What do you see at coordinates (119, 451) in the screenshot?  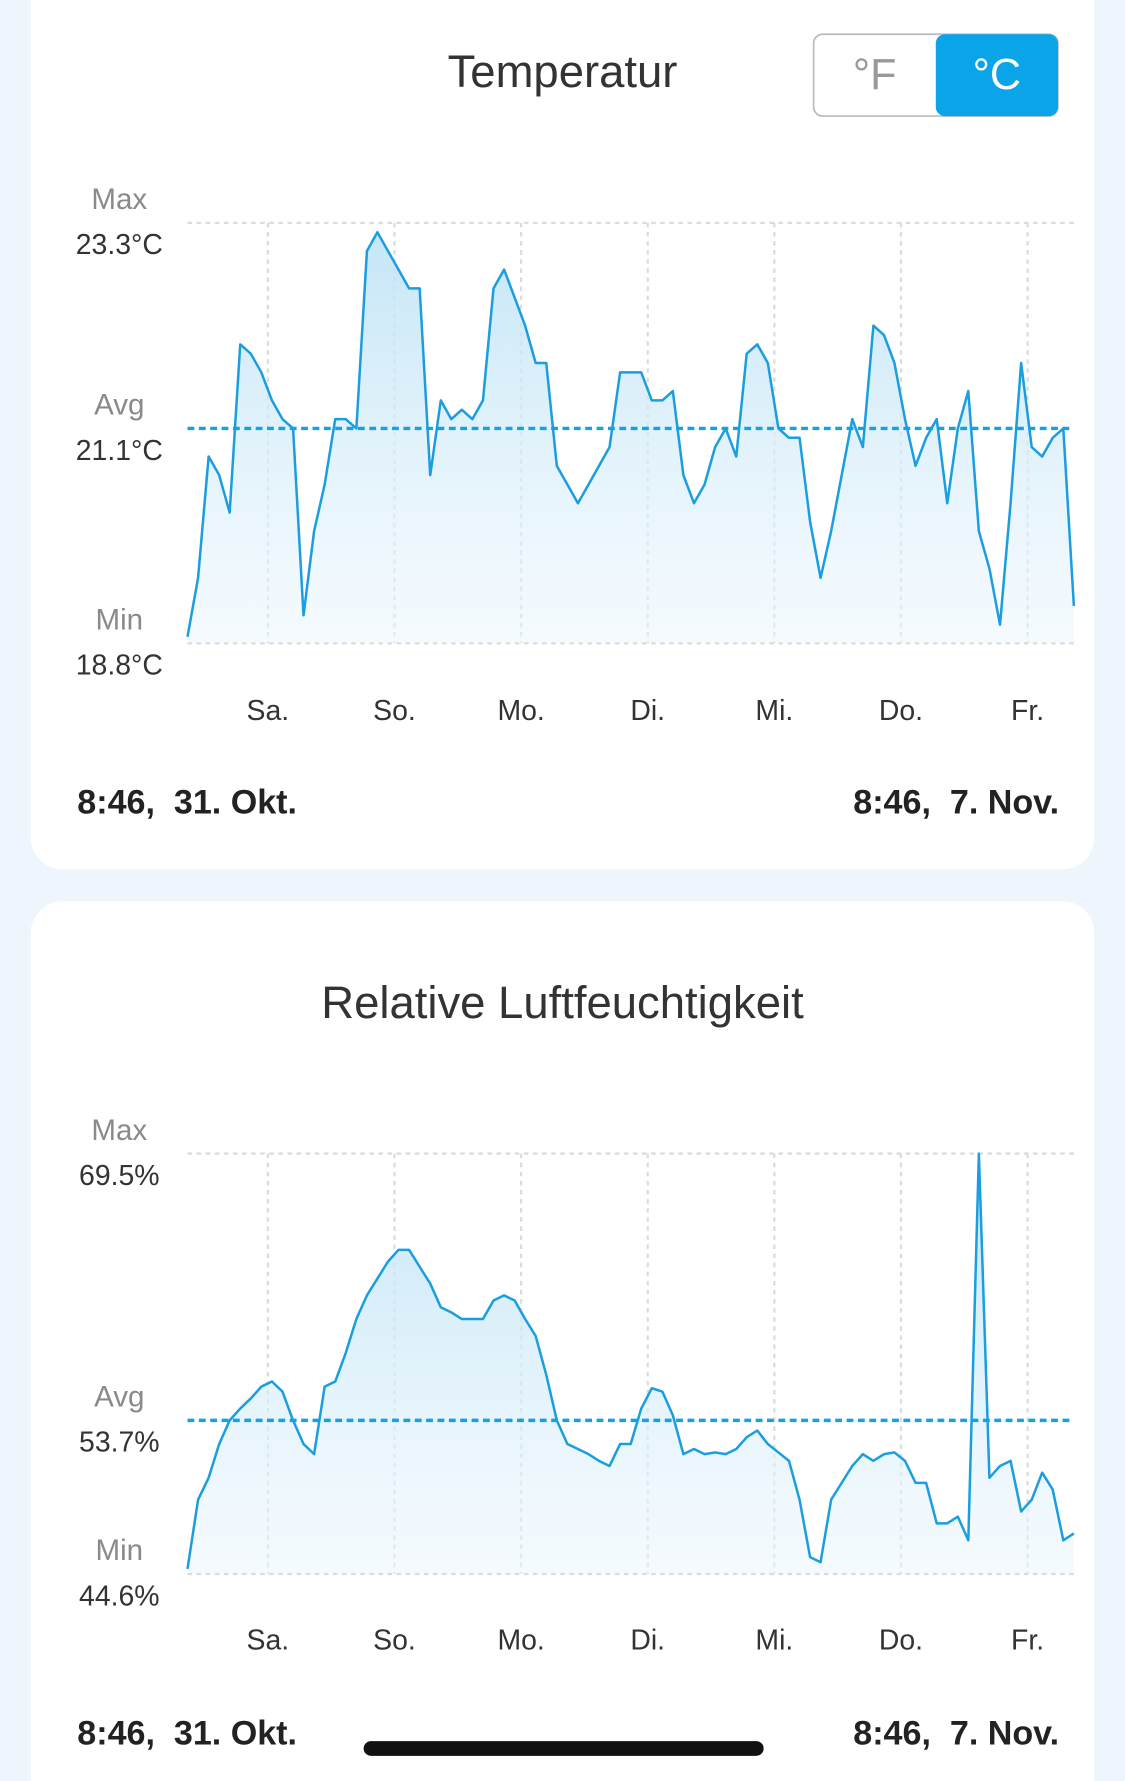 I see `y-tick-label: 21.1°C` at bounding box center [119, 451].